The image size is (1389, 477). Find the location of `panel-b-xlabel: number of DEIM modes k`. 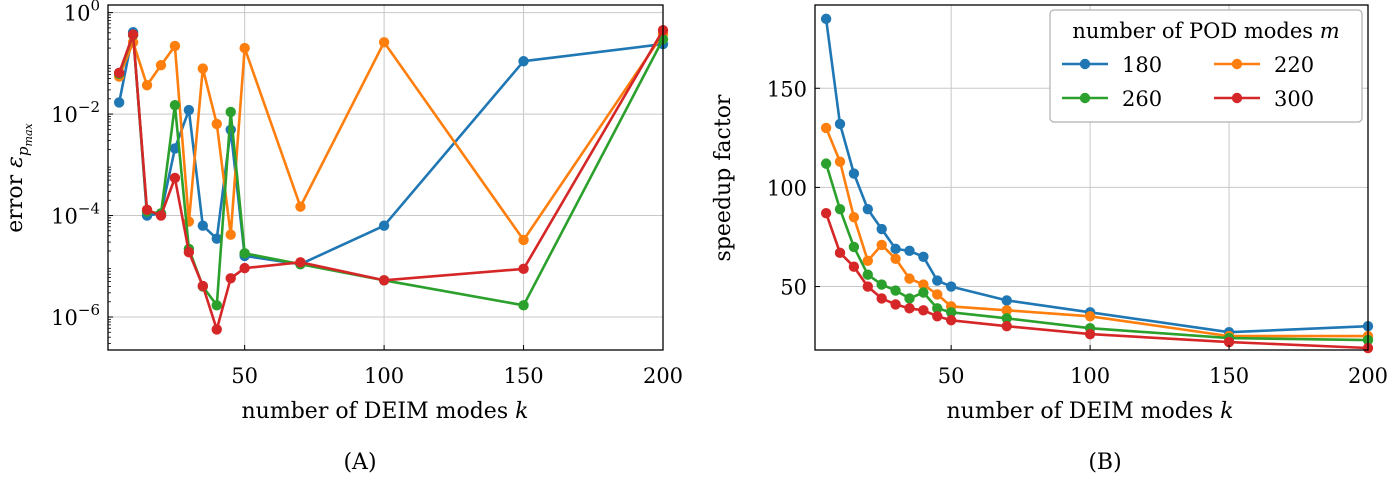

panel-b-xlabel: number of DEIM modes k is located at coordinates (1090, 411).